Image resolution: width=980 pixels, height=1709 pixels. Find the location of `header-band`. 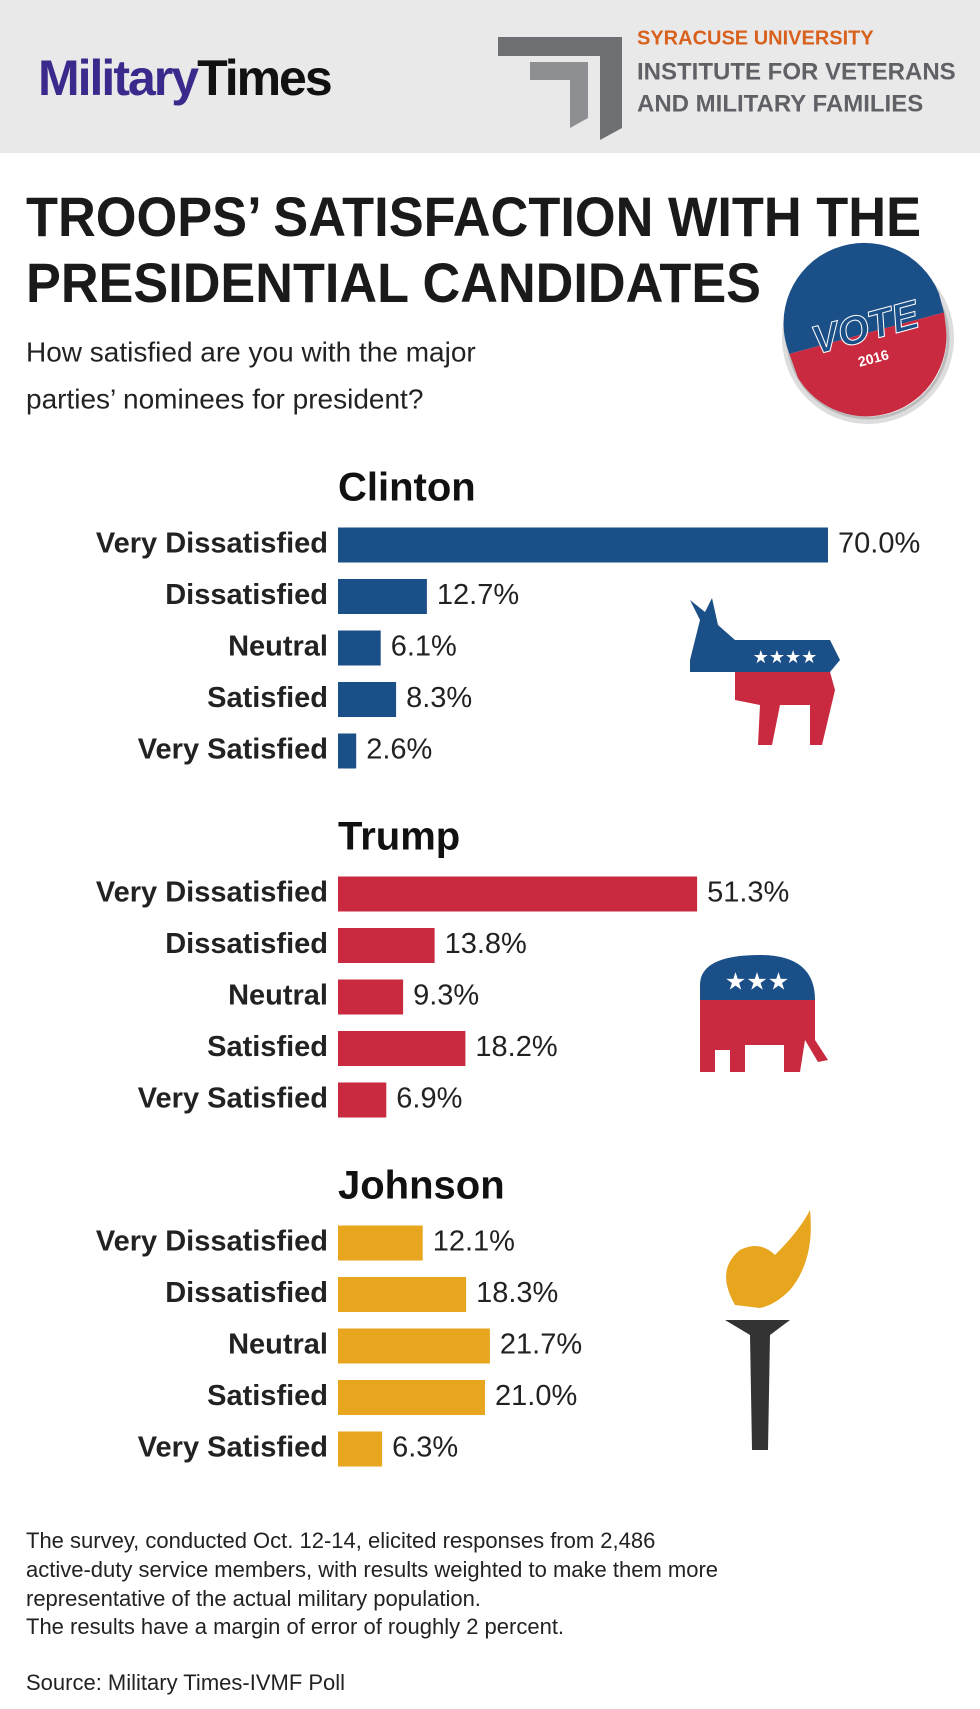

header-band is located at coordinates (490, 76).